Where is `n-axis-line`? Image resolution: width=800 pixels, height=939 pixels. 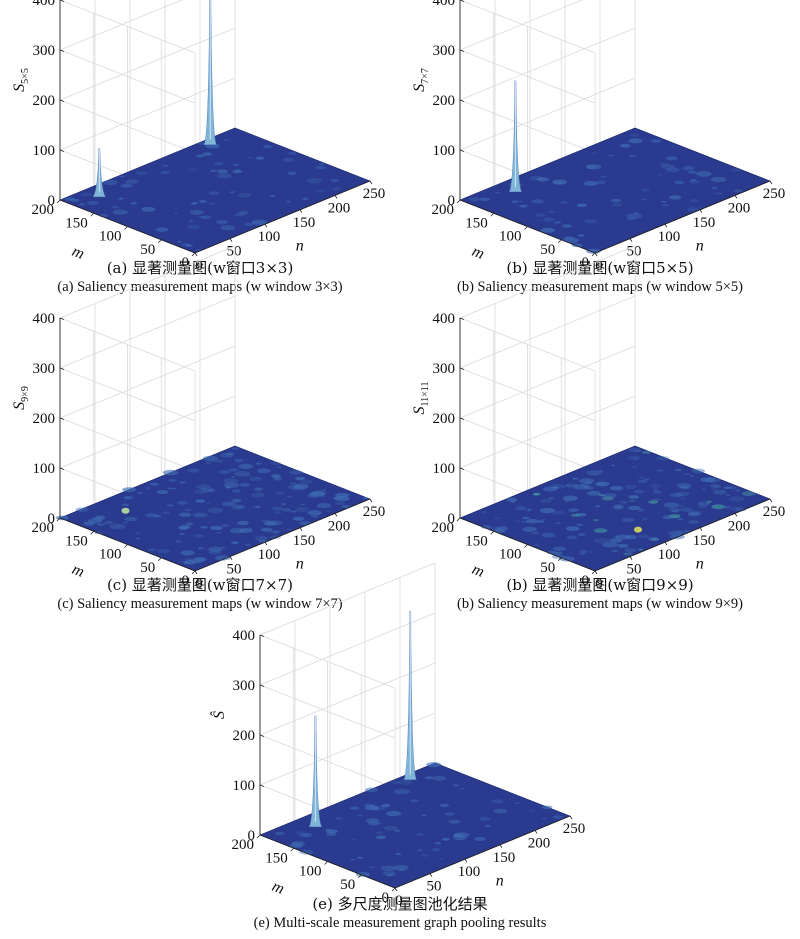 n-axis-line is located at coordinates (682, 535).